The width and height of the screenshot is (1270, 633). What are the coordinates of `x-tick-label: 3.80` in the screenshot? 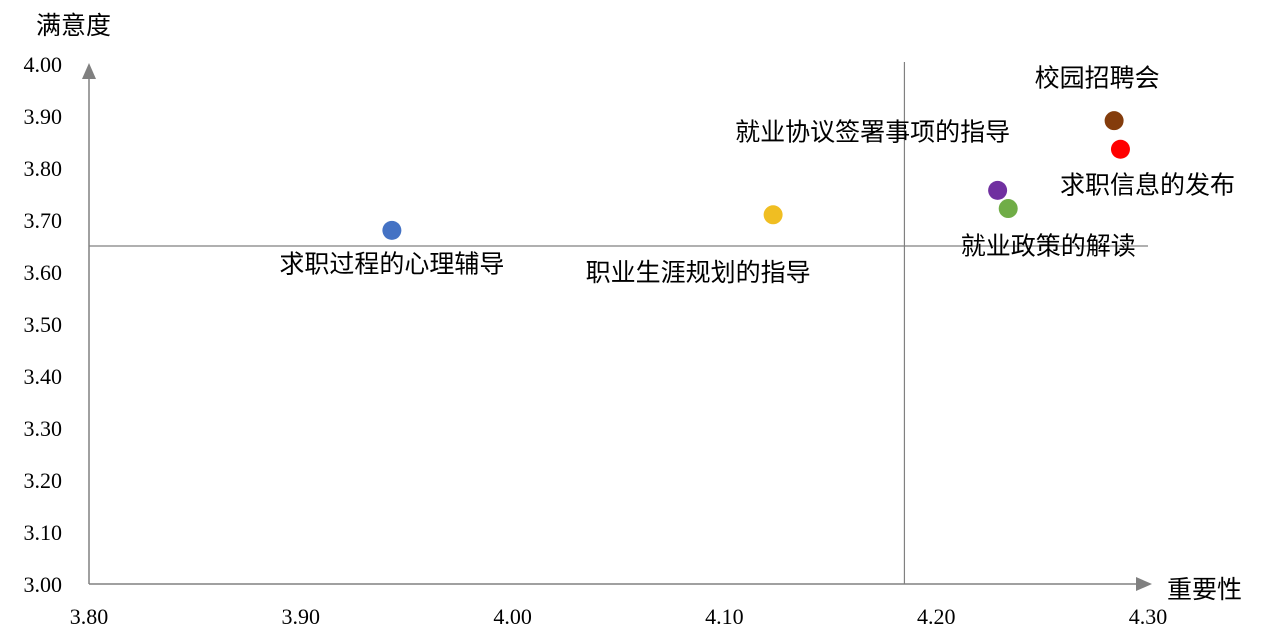 It's located at (89, 616).